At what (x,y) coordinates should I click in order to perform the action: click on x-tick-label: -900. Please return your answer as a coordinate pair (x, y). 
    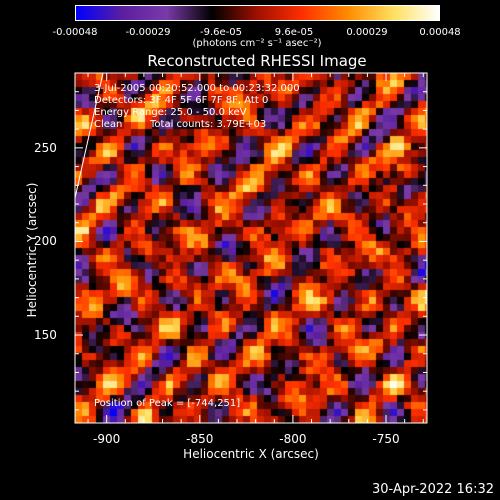
    Looking at the image, I should click on (107, 439).